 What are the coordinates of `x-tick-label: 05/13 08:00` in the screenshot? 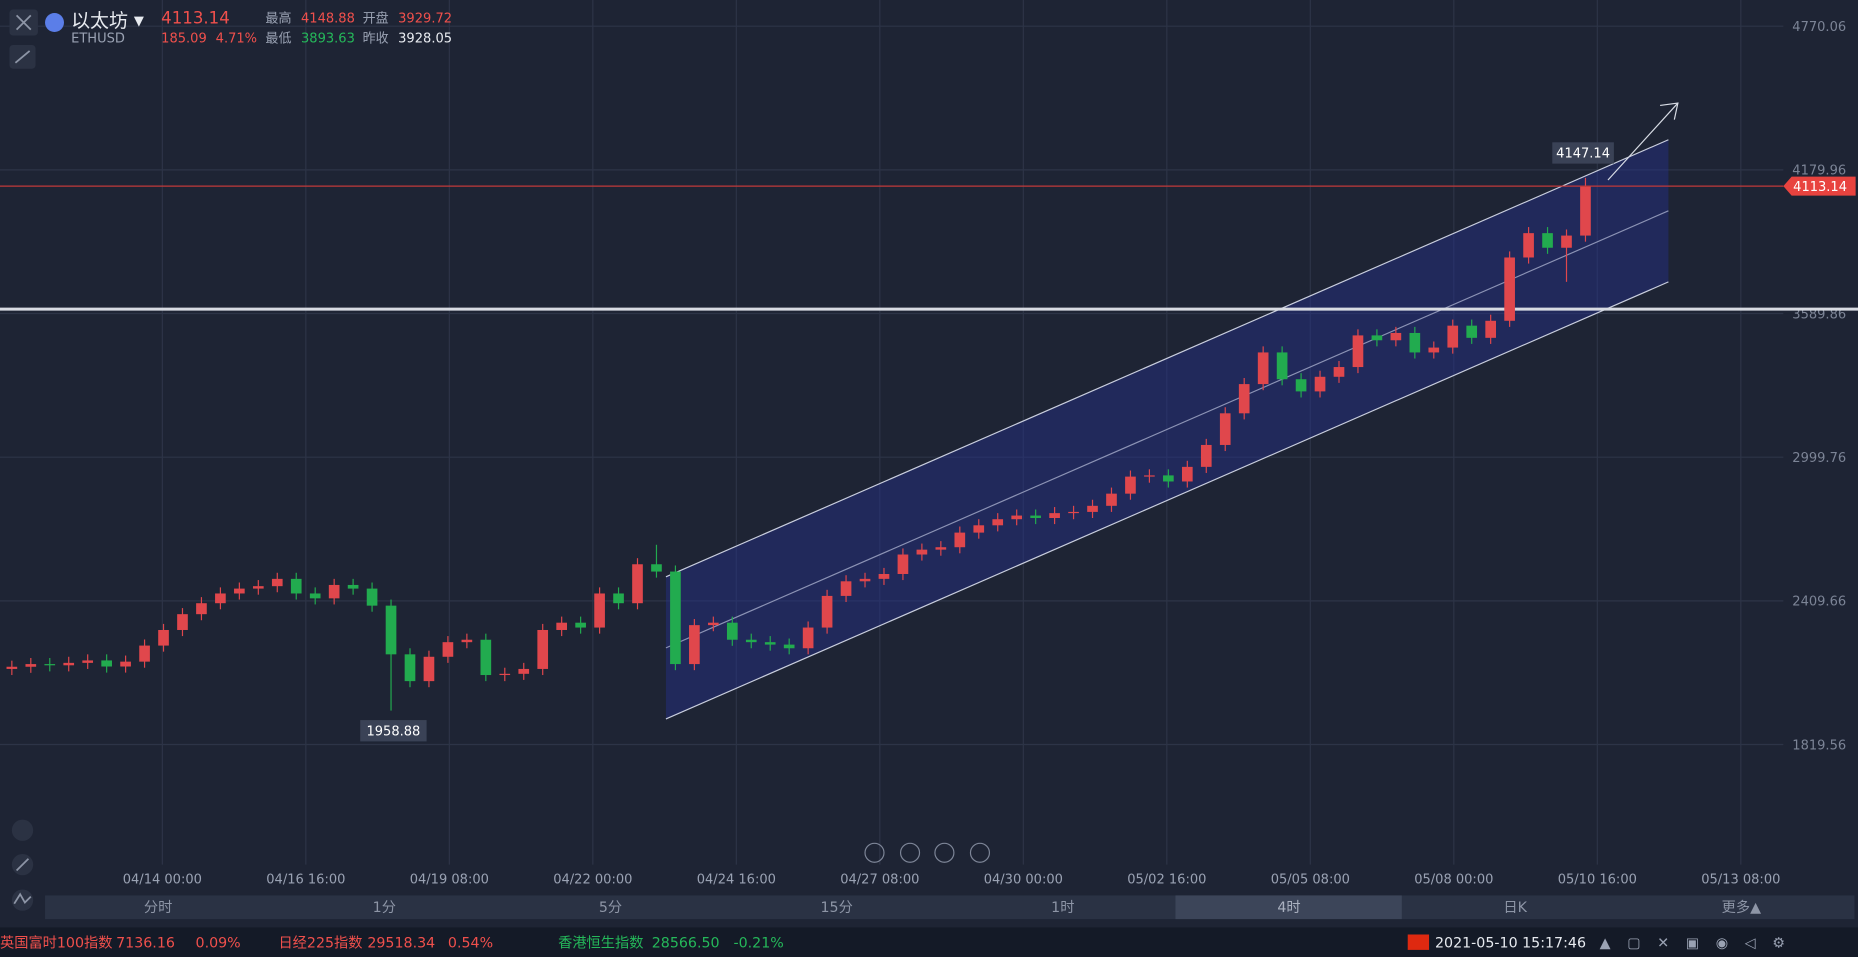 It's located at (1740, 880).